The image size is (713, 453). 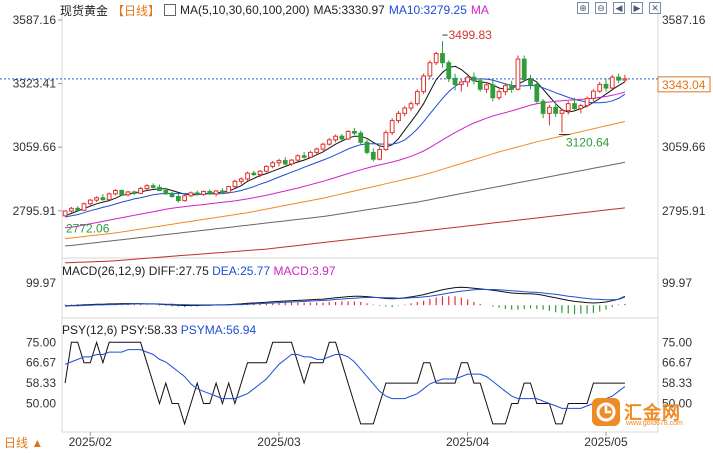 What do you see at coordinates (652, 413) in the screenshot?
I see `logo-text: 汇金网` at bounding box center [652, 413].